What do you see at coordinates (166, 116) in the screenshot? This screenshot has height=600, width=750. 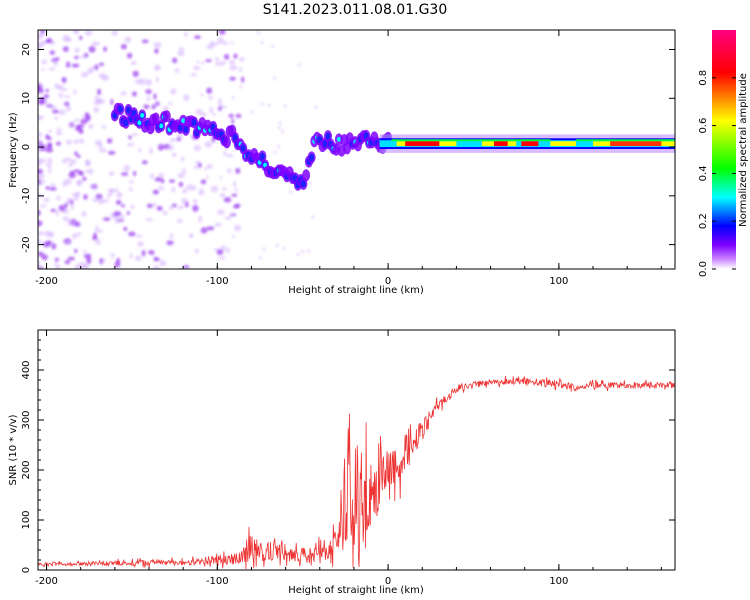 I see `ridge-cell` at bounding box center [166, 116].